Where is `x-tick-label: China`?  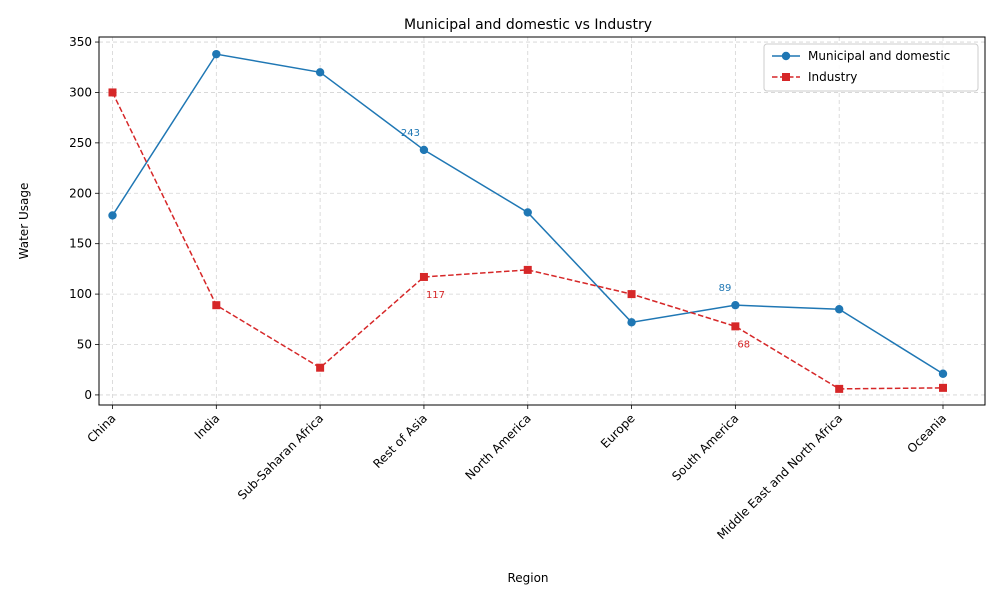
x-tick-label: China is located at coordinates (101, 428).